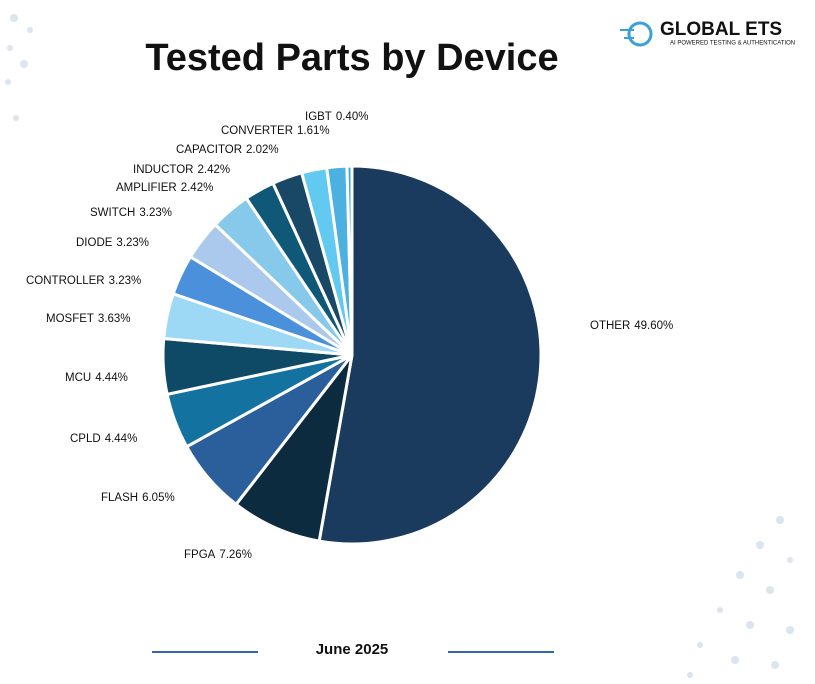 Image resolution: width=815 pixels, height=684 pixels. I want to click on slice-category: OTHER, so click(610, 326).